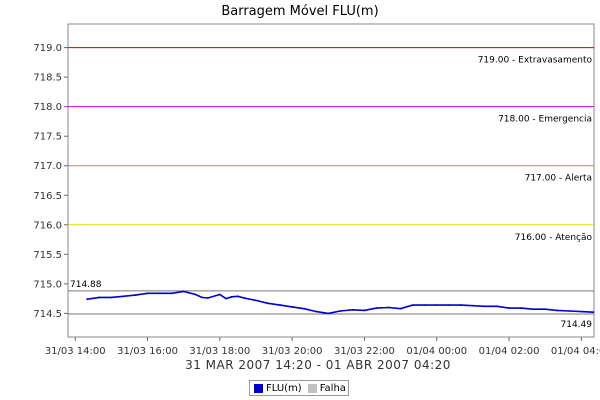 This screenshot has width=600, height=400. What do you see at coordinates (535, 61) in the screenshot?
I see `reference-label: 719.00 - Extravasamento` at bounding box center [535, 61].